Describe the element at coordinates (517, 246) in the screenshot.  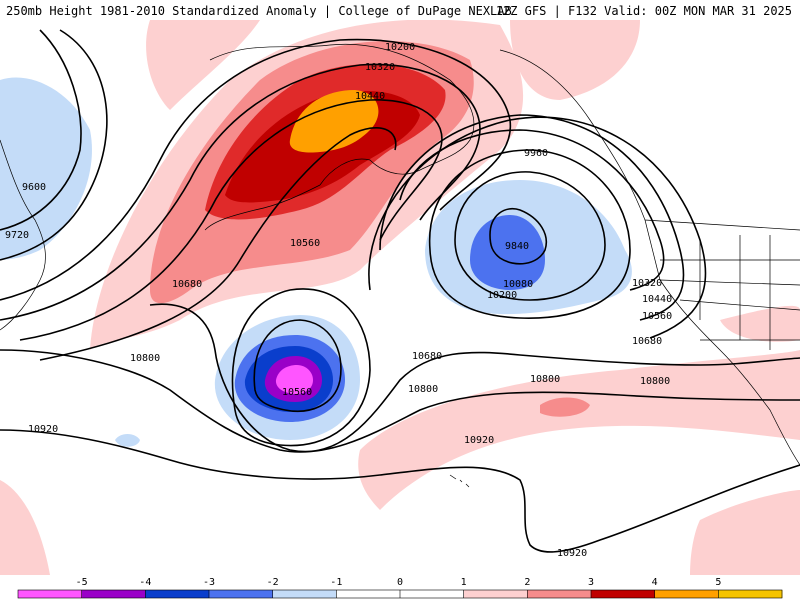
I see `contour-label: 9840` at that location.